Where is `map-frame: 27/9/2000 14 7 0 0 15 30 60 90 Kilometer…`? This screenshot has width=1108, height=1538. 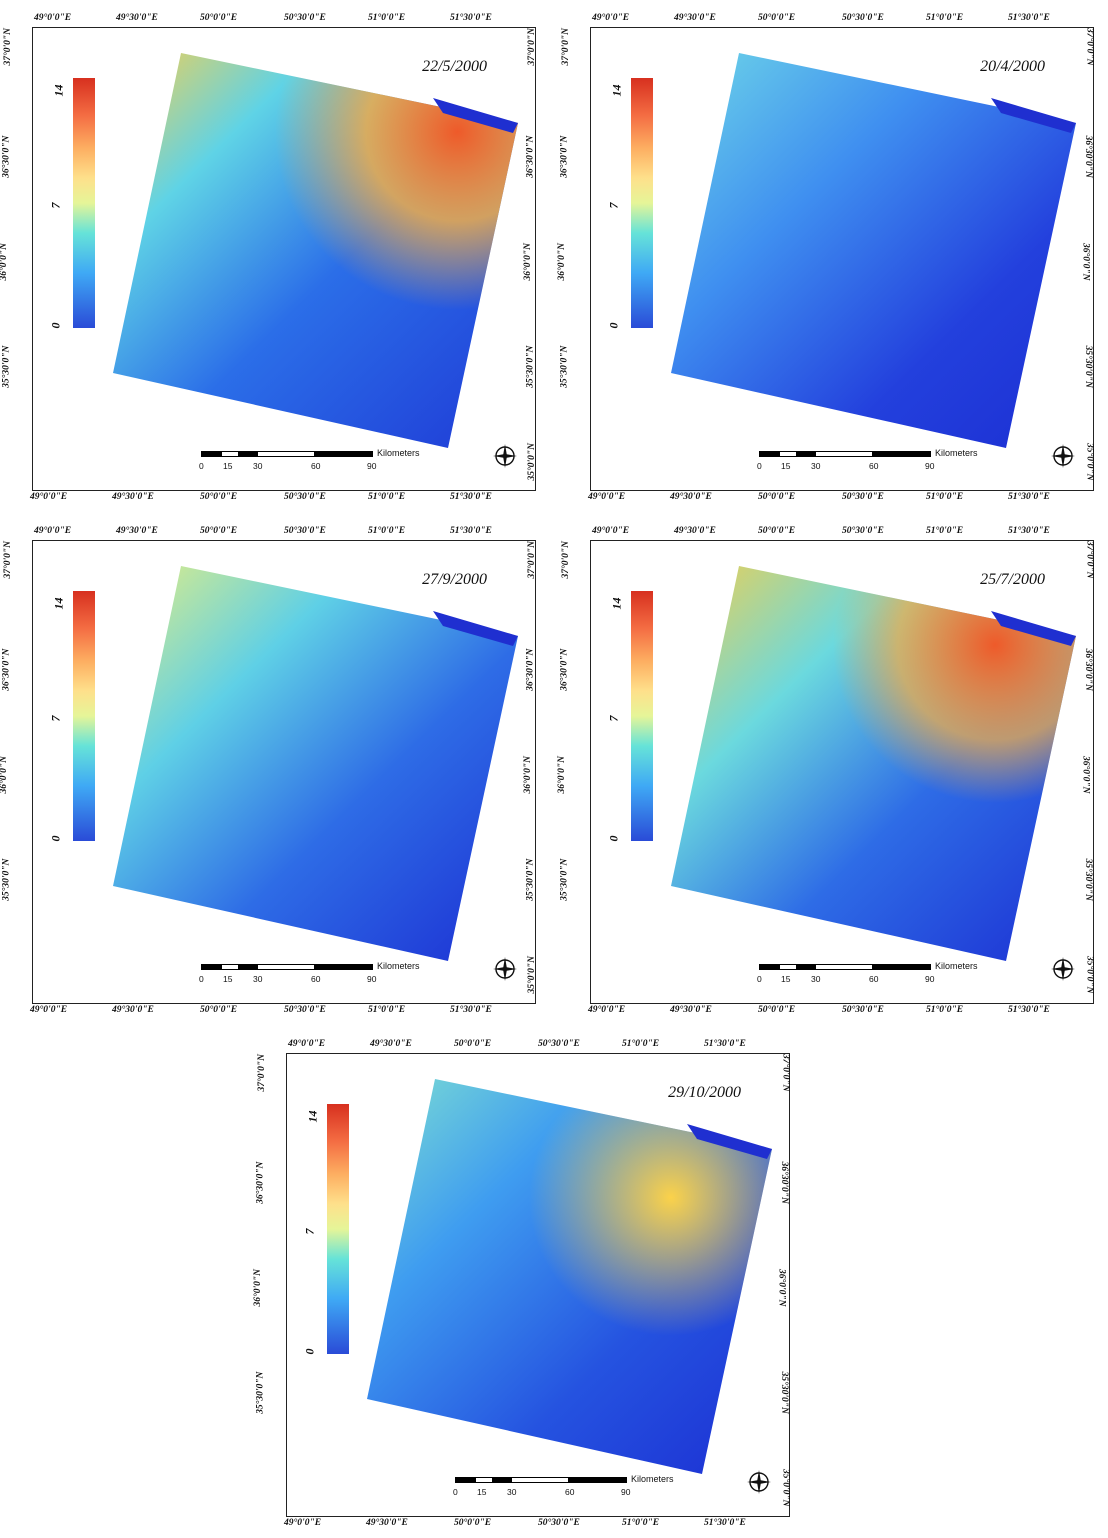
map-frame: 27/9/2000 14 7 0 0 15 30 60 90 Kilometer… is located at coordinates (284, 772).